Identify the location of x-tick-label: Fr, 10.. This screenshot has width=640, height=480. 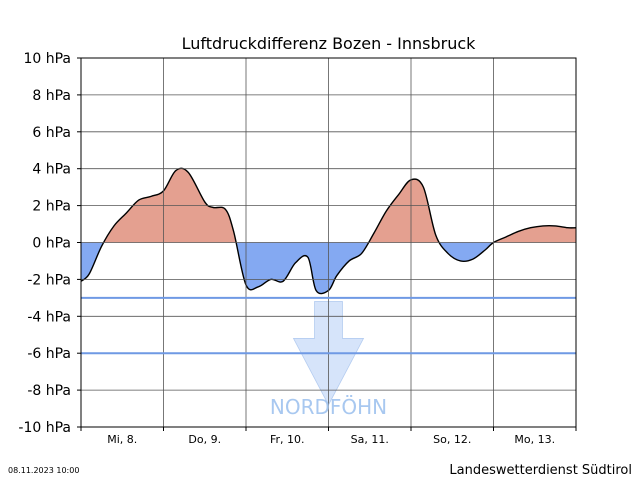
(287, 439).